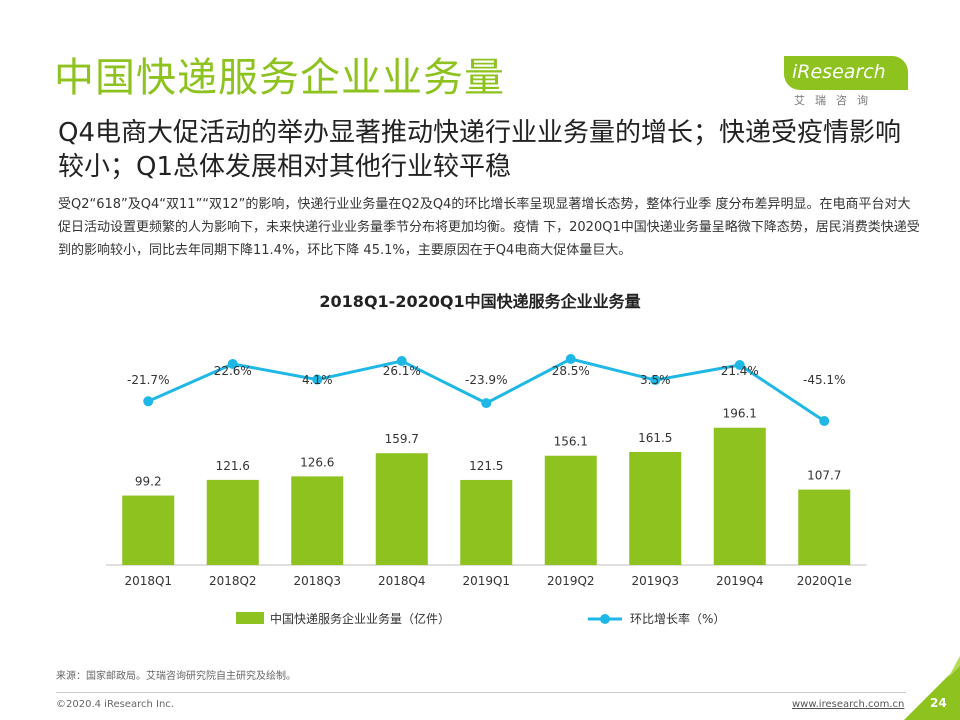 The height and width of the screenshot is (720, 960). I want to click on x-tick-label: 2018Q3, so click(317, 581).